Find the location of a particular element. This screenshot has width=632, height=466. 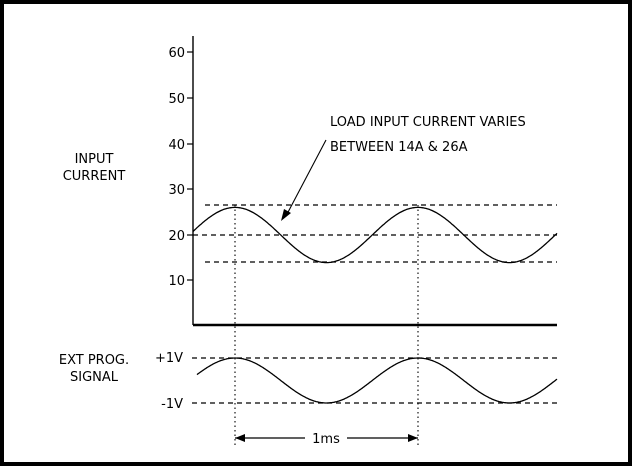

signal-label-line2: SIGNAL is located at coordinates (94, 377).